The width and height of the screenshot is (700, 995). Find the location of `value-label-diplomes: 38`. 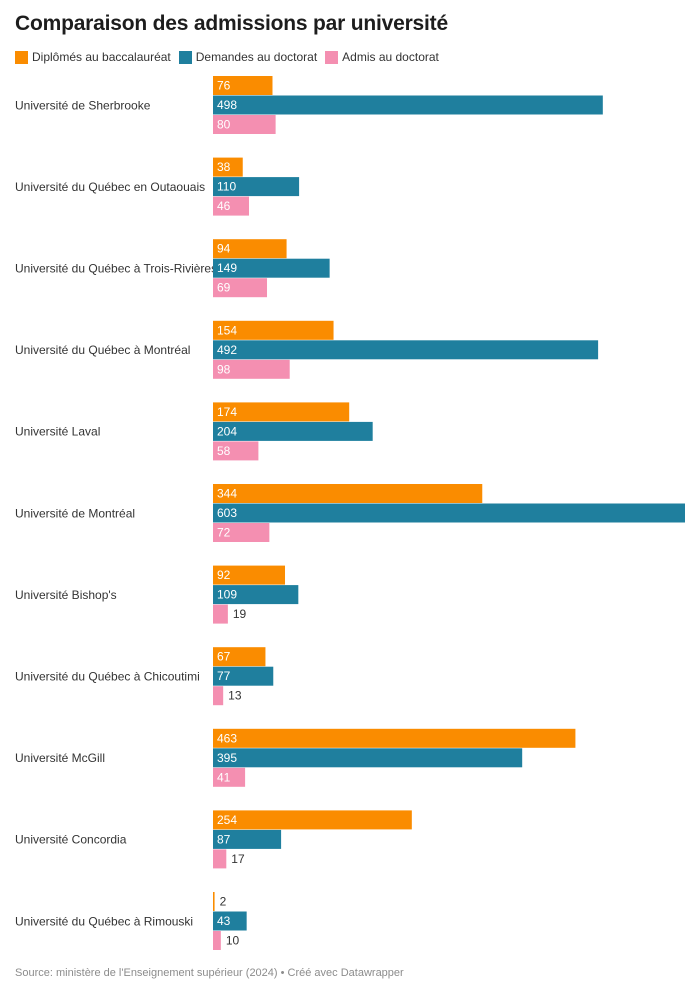

value-label-diplomes: 38 is located at coordinates (224, 167).